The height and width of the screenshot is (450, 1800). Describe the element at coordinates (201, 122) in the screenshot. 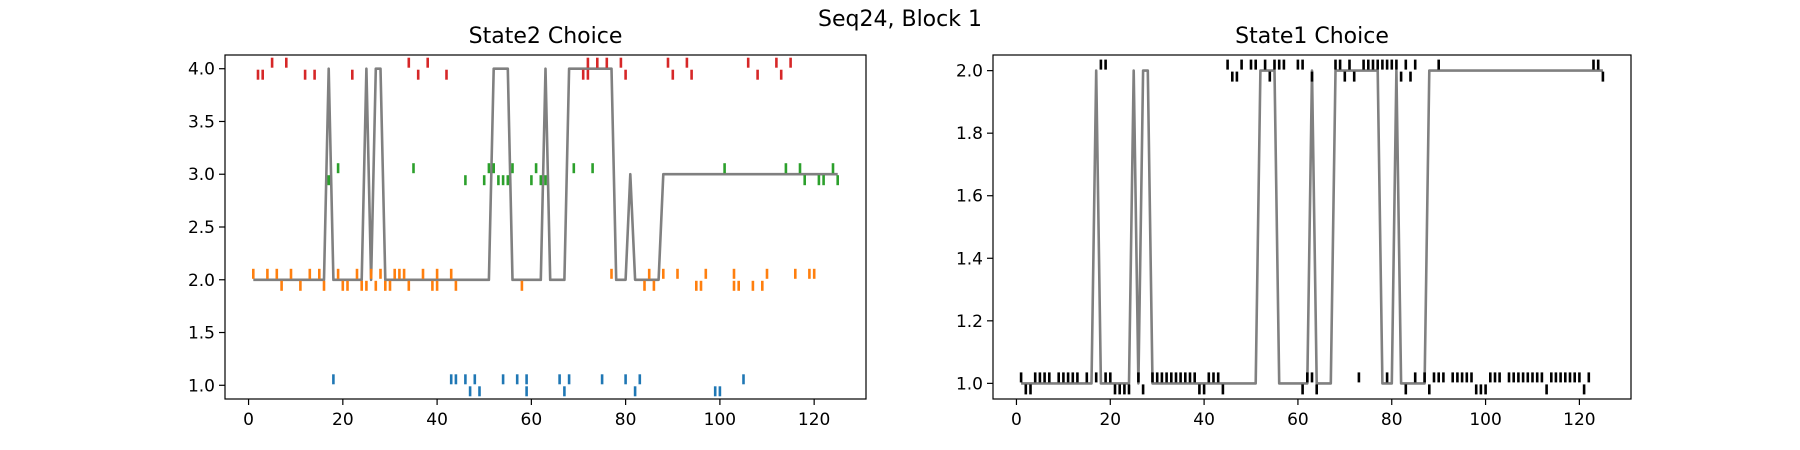

I see `y-tick-label: 3.5` at that location.